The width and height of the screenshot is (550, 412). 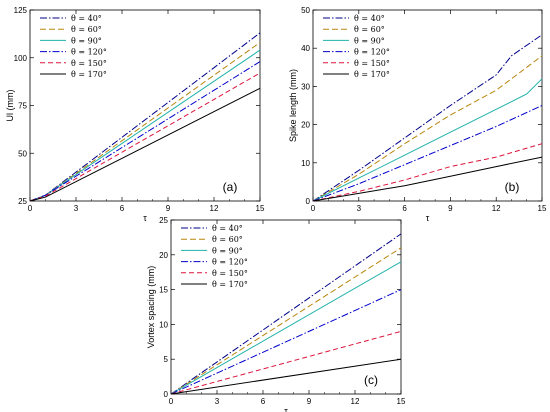 What do you see at coordinates (371, 380) in the screenshot?
I see `panel-label: (c)` at bounding box center [371, 380].